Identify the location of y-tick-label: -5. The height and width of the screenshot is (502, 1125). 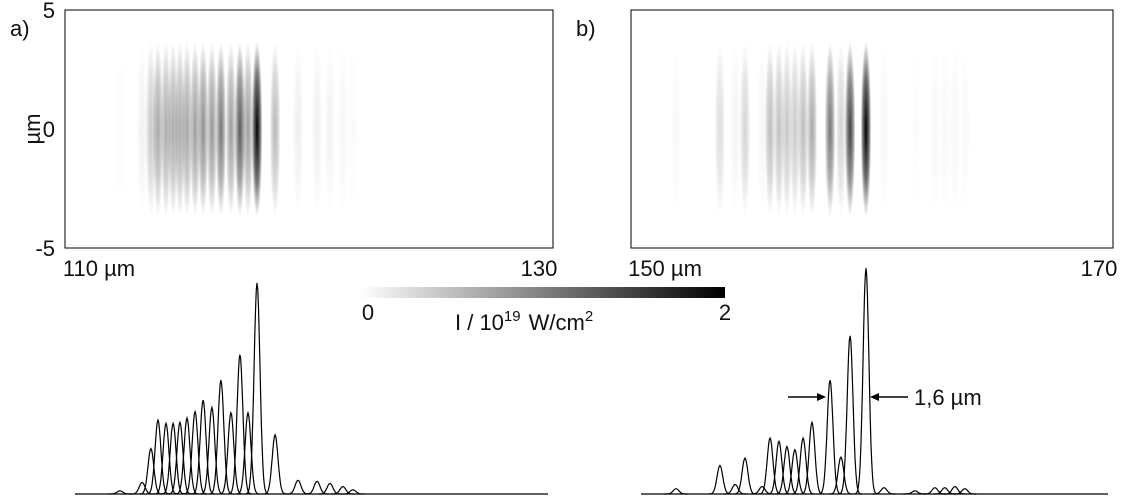
(45, 248).